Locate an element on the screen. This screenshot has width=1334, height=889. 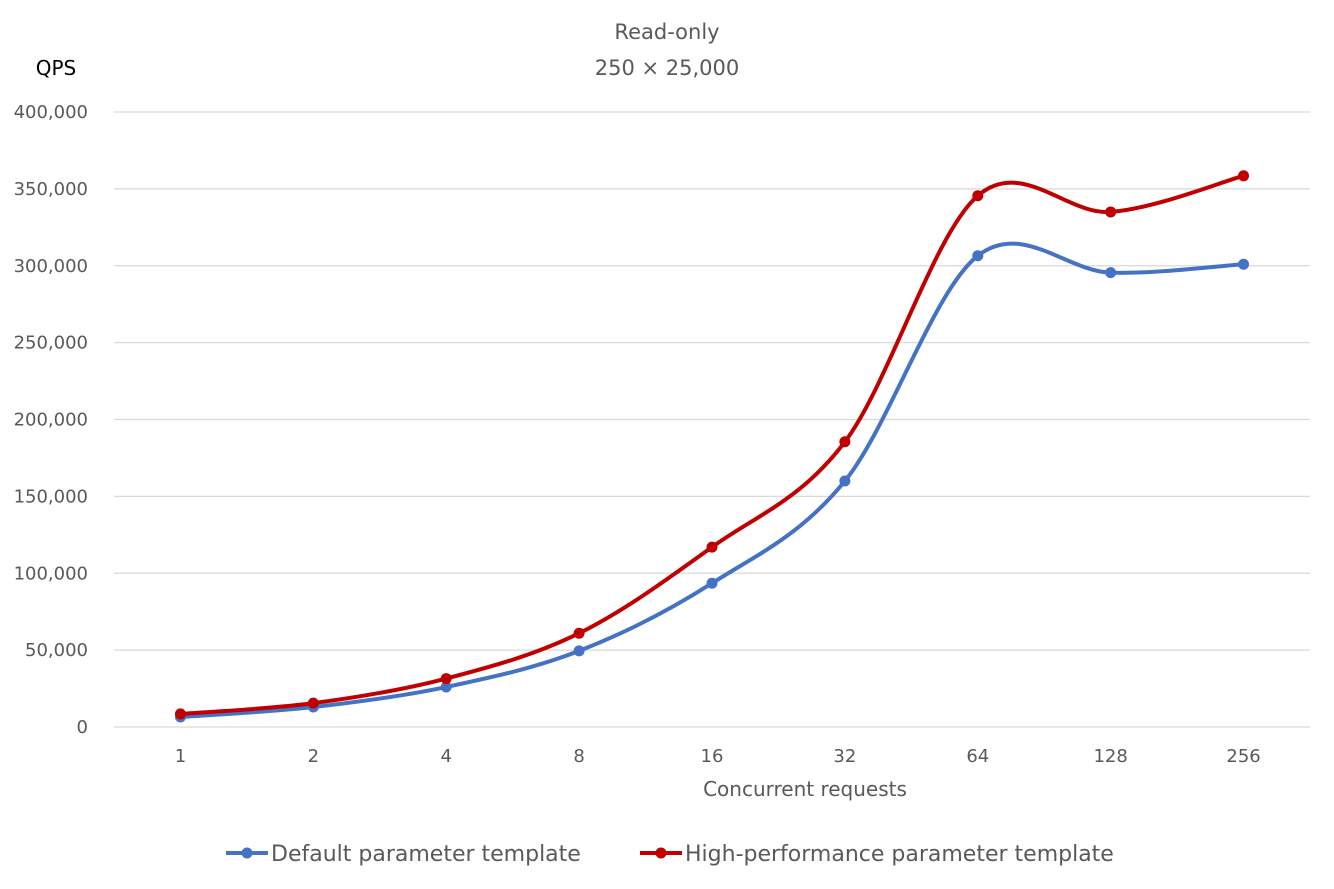
x-tick-label: 128 is located at coordinates (1110, 756).